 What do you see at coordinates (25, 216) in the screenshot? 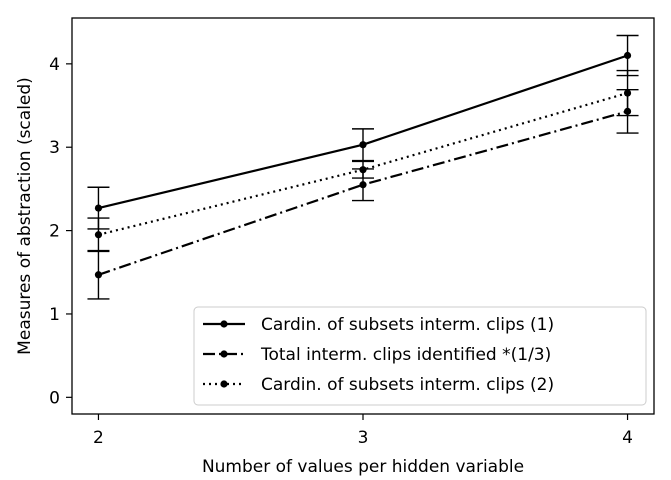
I see `y-axis-label: Measures of abstraction (scaled)` at bounding box center [25, 216].